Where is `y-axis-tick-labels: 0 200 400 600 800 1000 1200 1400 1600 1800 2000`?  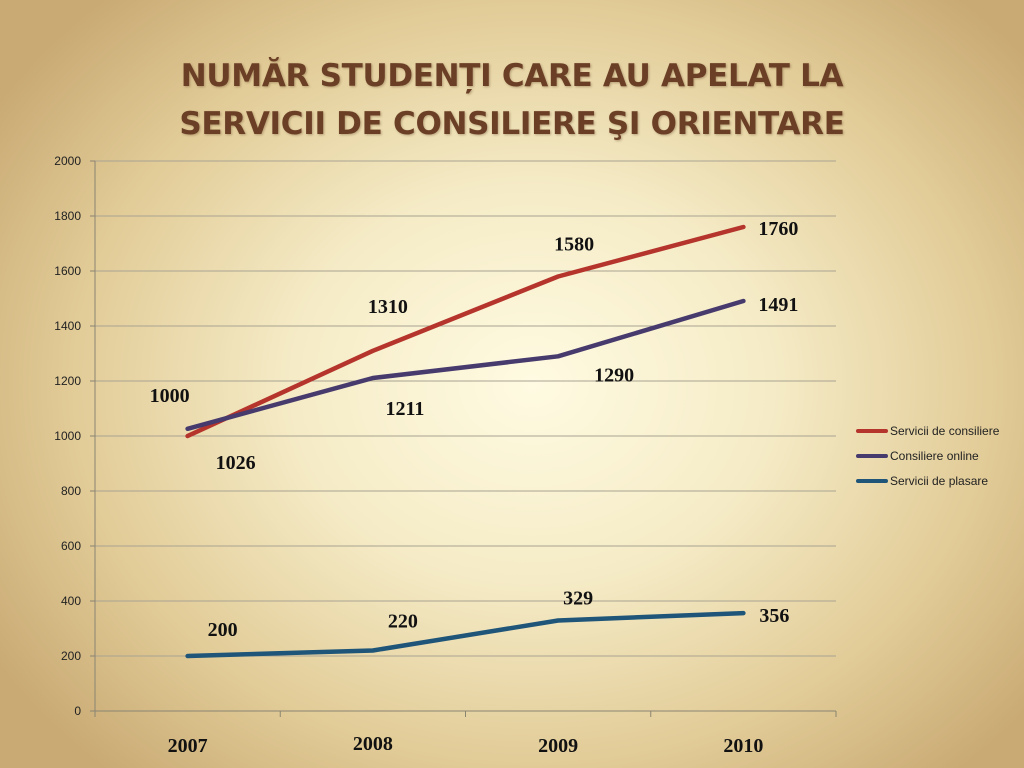
y-axis-tick-labels: 0 200 400 600 800 1000 1200 1400 1600 1800 2000 is located at coordinates (67, 436).